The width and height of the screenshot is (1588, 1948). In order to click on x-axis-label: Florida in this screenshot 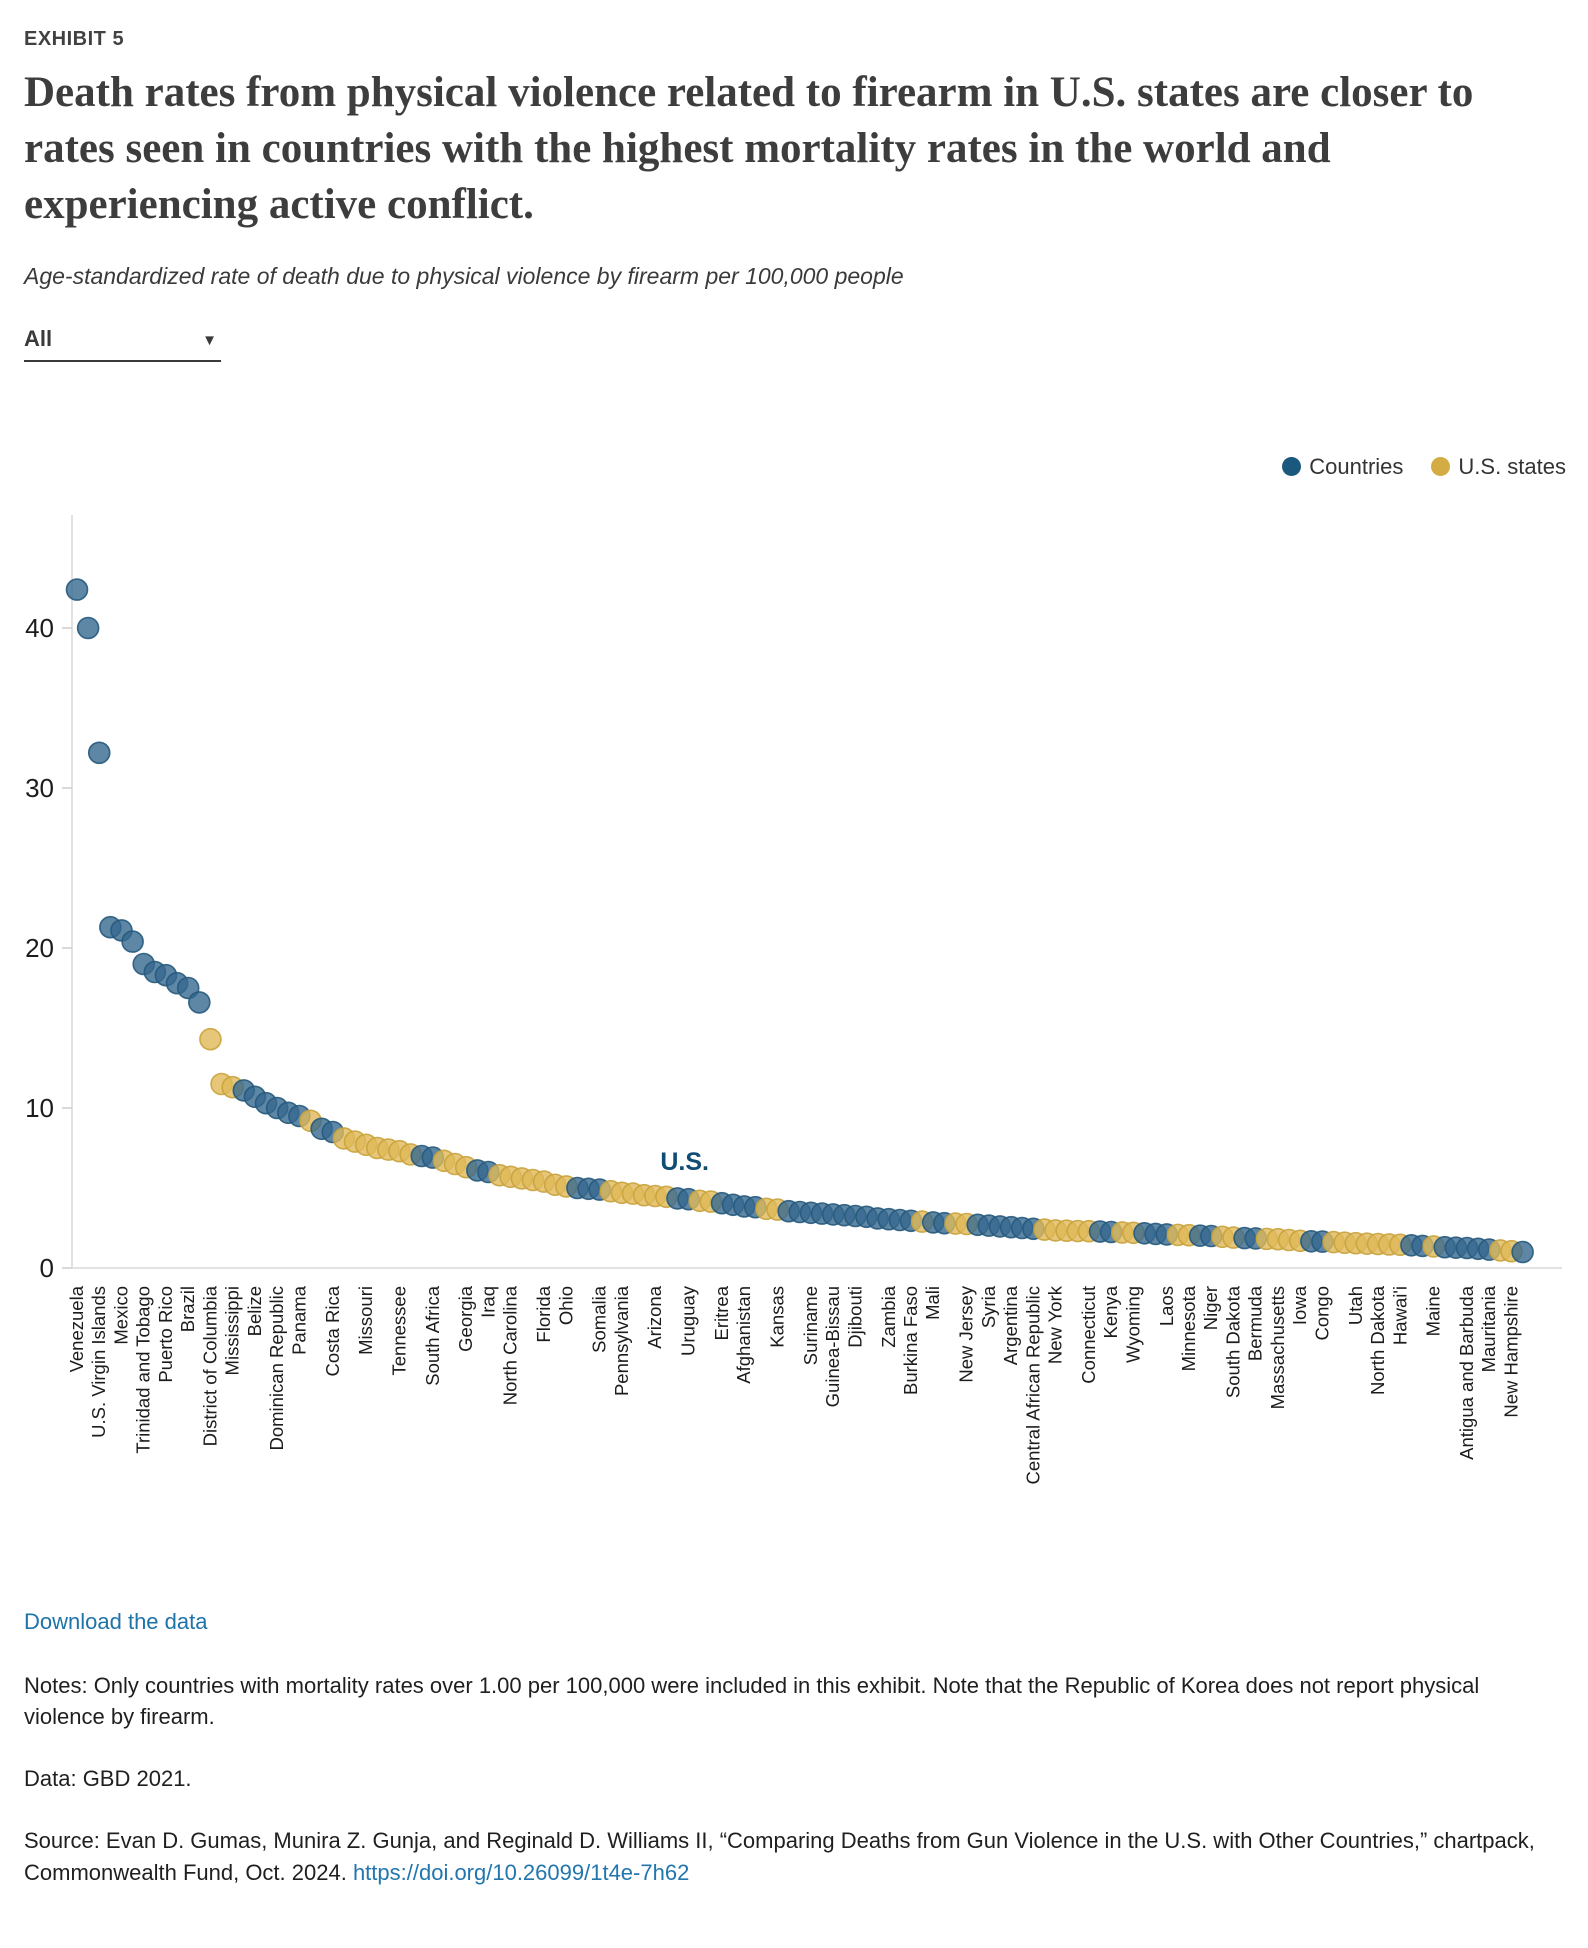, I will do `click(543, 1313)`.